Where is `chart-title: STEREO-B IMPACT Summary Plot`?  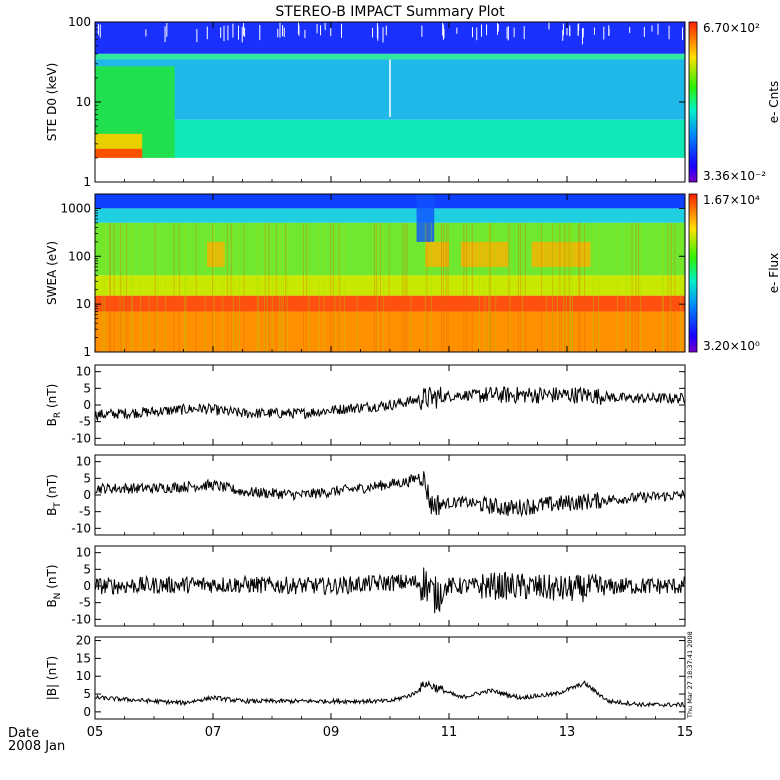 chart-title: STEREO-B IMPACT Summary Plot is located at coordinates (390, 12).